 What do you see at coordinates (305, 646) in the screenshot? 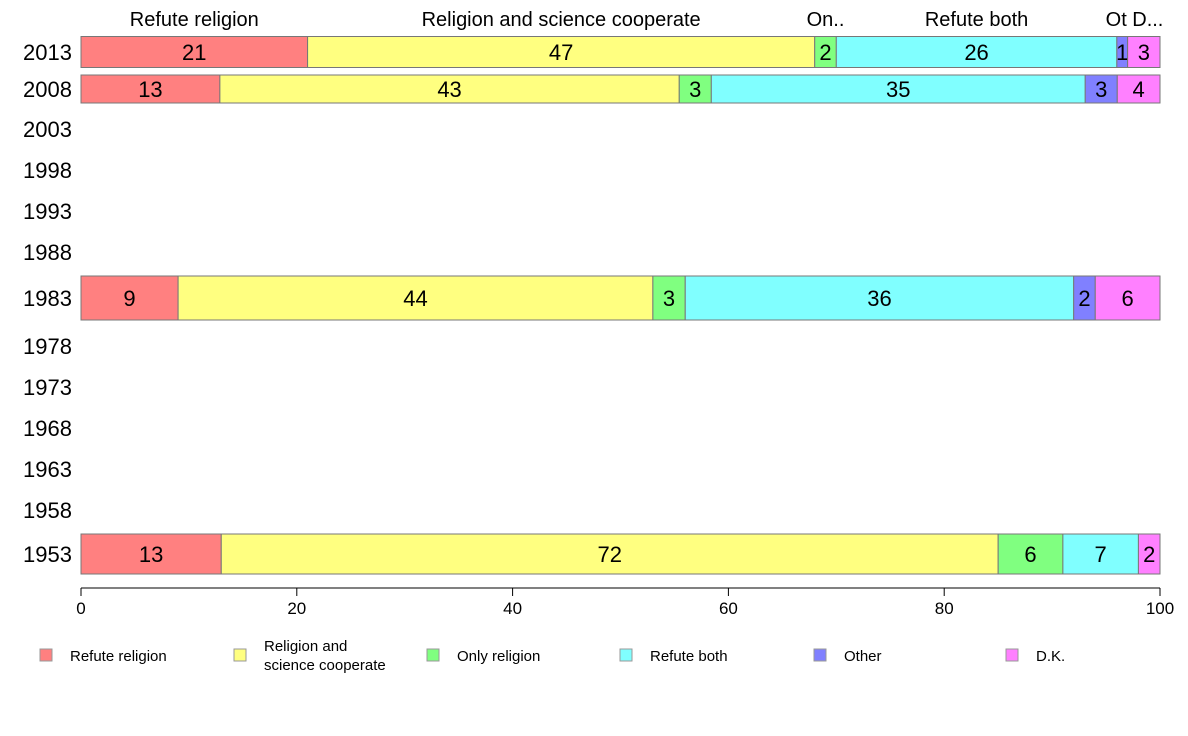
I see `legend-label-line: Religion and` at bounding box center [305, 646].